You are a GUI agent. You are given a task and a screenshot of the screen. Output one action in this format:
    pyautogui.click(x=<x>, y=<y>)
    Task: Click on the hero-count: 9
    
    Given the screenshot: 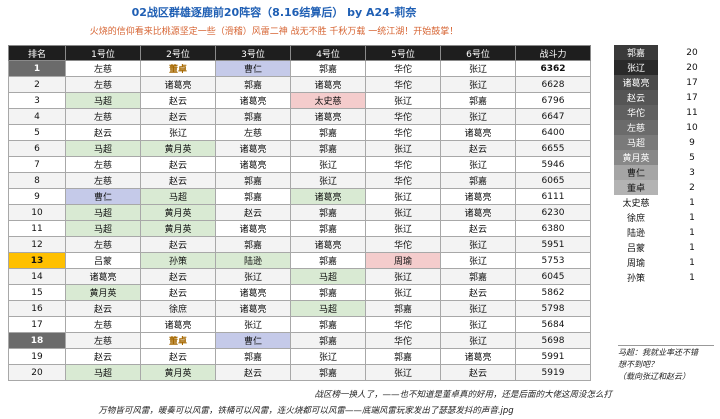 What is the action you would take?
    pyautogui.click(x=692, y=142)
    